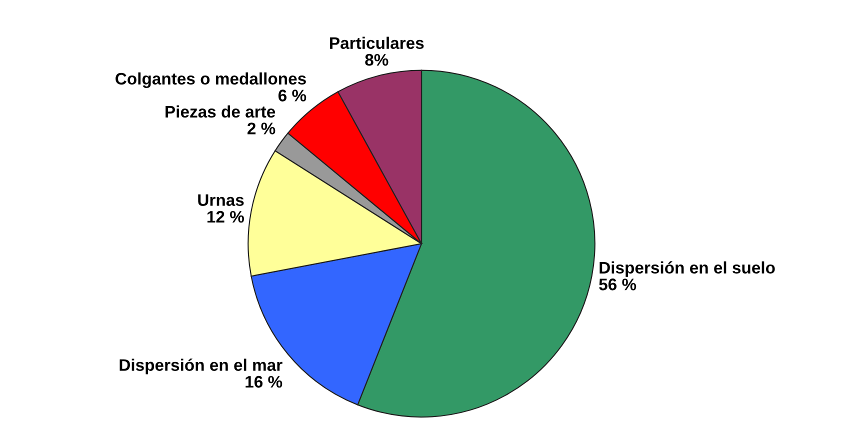 The height and width of the screenshot is (443, 843). I want to click on data-label: 2 %, so click(262, 128).